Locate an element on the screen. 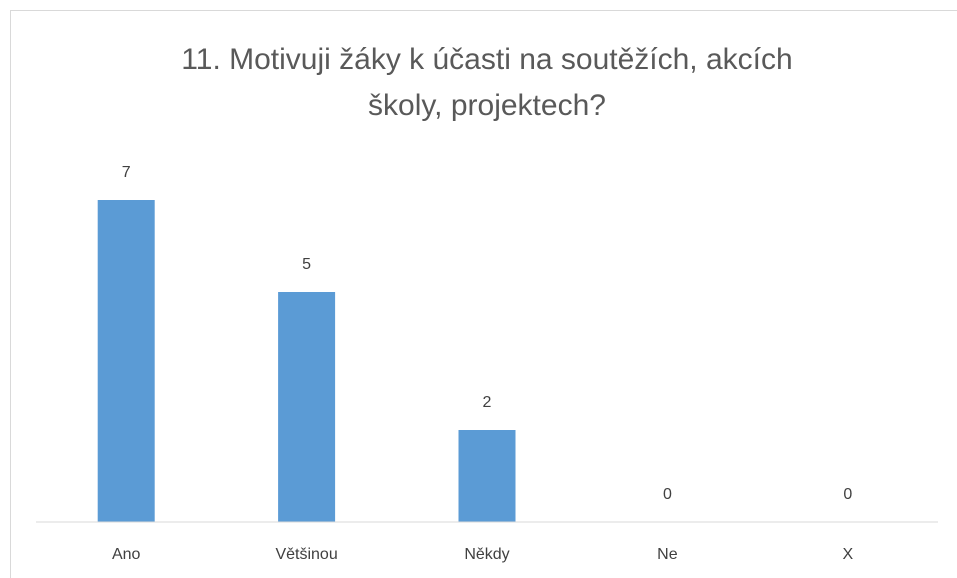  data-label: 7 is located at coordinates (126, 172).